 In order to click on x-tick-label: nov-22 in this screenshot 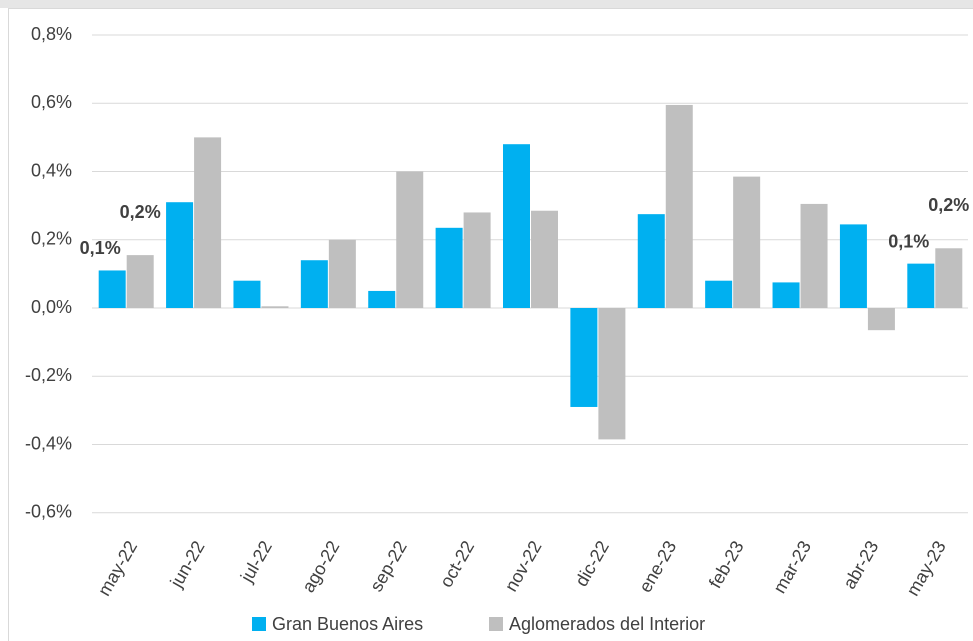, I will do `click(523, 566)`.